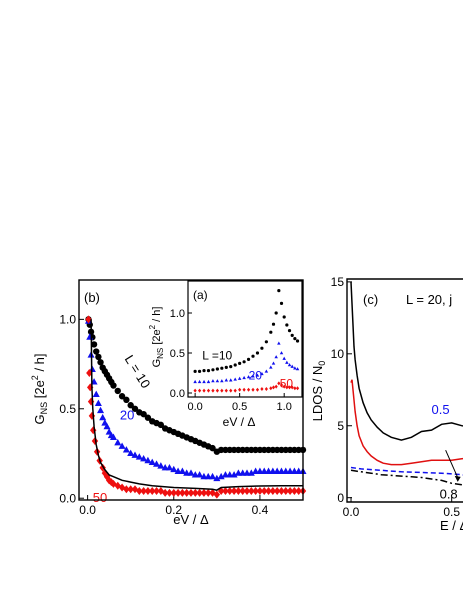  What do you see at coordinates (457, 478) in the screenshot?
I see `panel-c-arrowhead` at bounding box center [457, 478].